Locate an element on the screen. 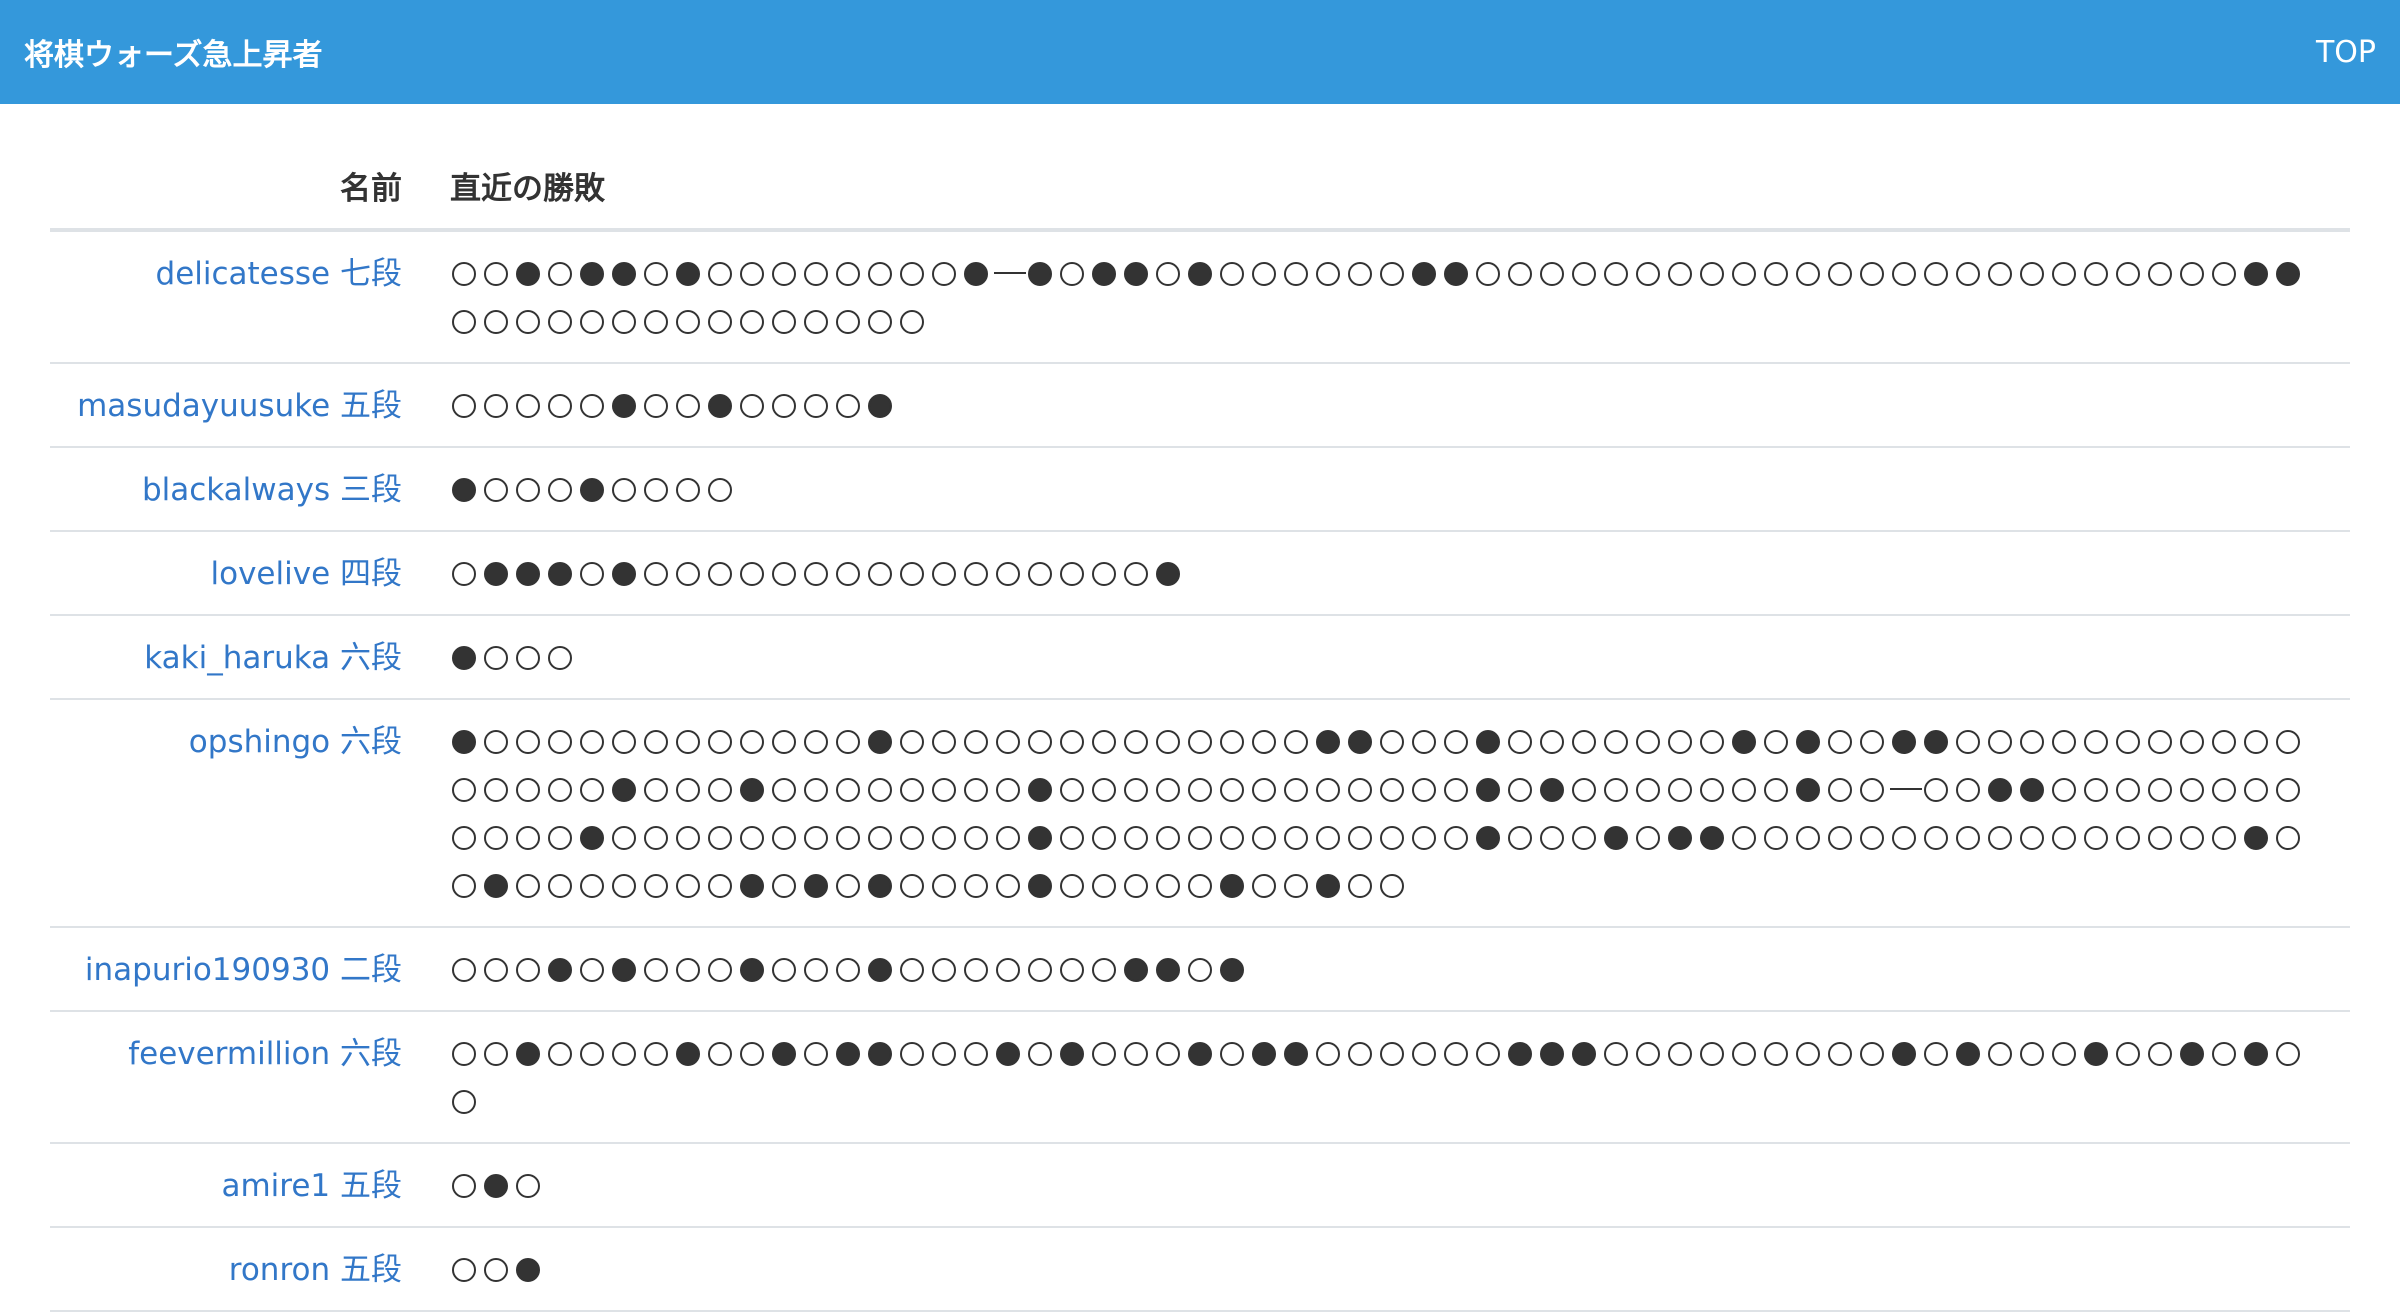  player-name-link: masudayuusuke 五段 is located at coordinates (239, 406).